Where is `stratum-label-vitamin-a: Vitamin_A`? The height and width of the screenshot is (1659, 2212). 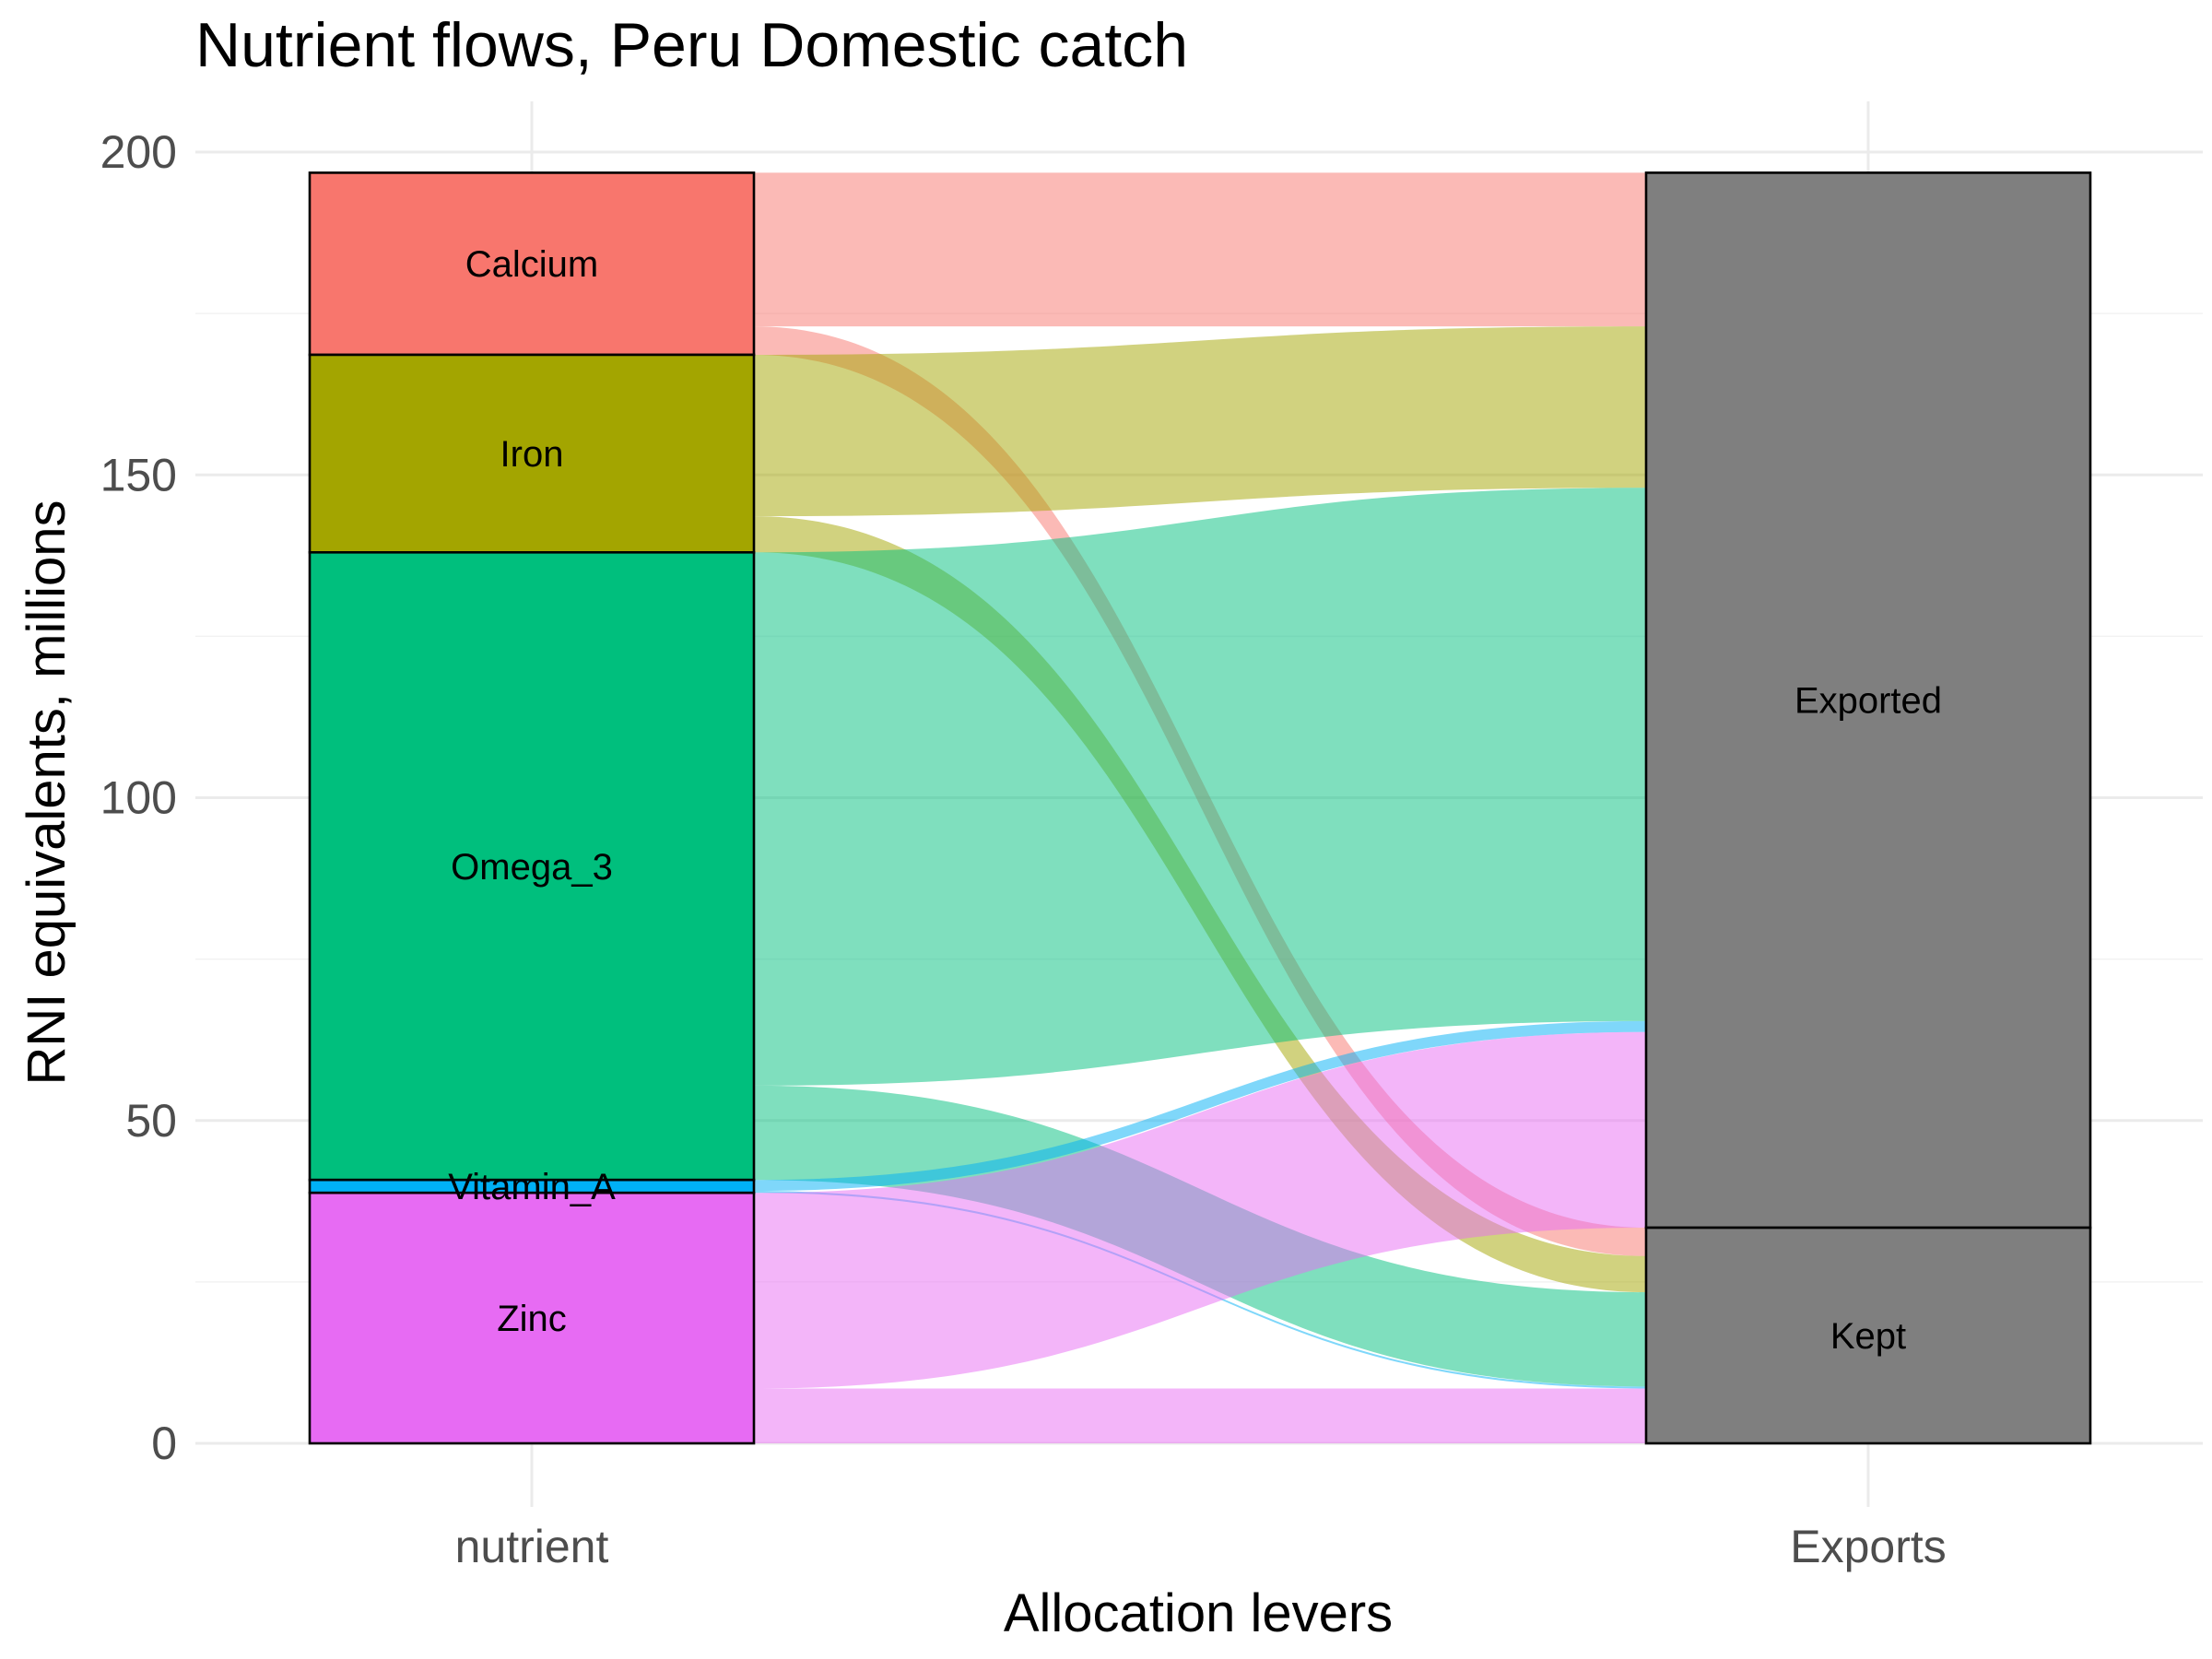 stratum-label-vitamin-a: Vitamin_A is located at coordinates (532, 1187).